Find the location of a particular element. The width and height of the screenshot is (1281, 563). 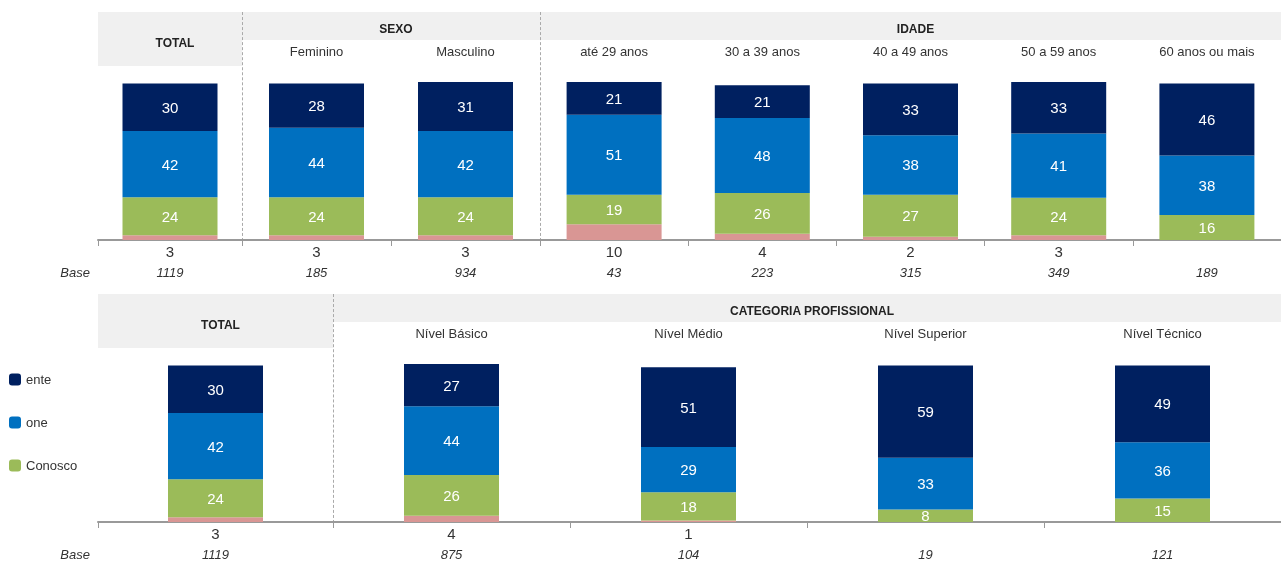

text: 875 is located at coordinates (452, 554).